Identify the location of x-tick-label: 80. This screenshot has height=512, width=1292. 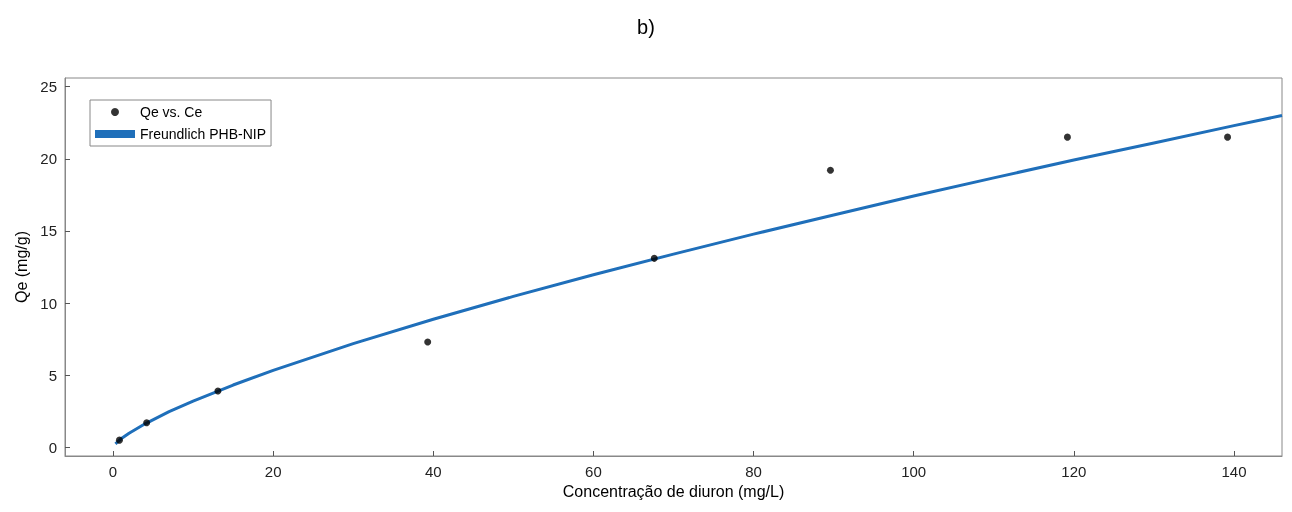
(753, 471).